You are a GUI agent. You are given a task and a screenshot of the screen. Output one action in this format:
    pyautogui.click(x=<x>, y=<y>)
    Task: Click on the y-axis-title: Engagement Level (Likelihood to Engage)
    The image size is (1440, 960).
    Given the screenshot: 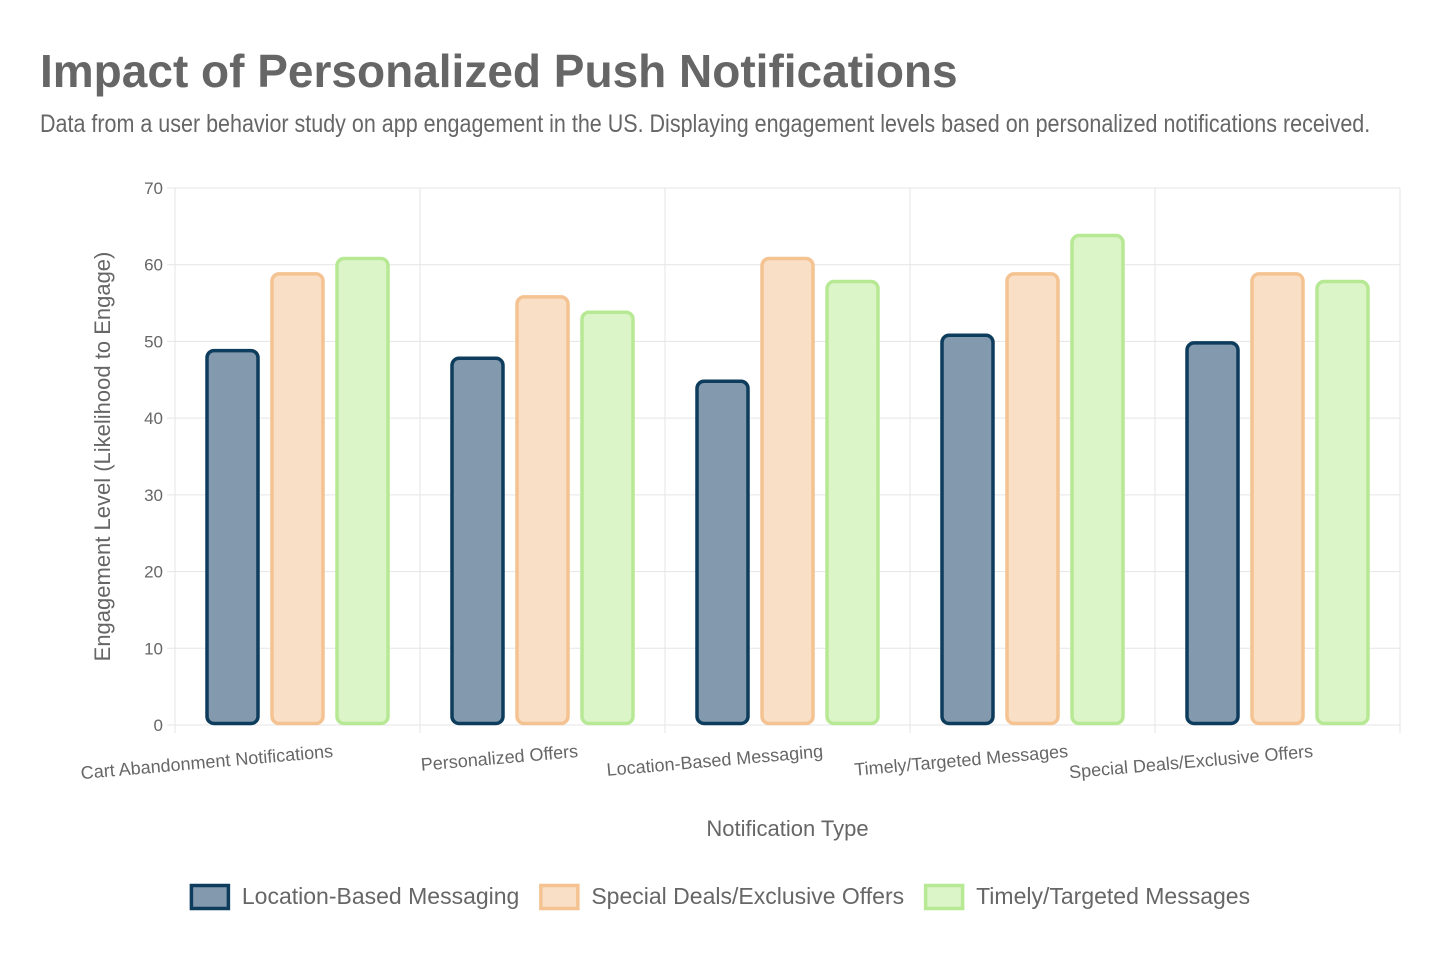 What is the action you would take?
    pyautogui.click(x=102, y=457)
    